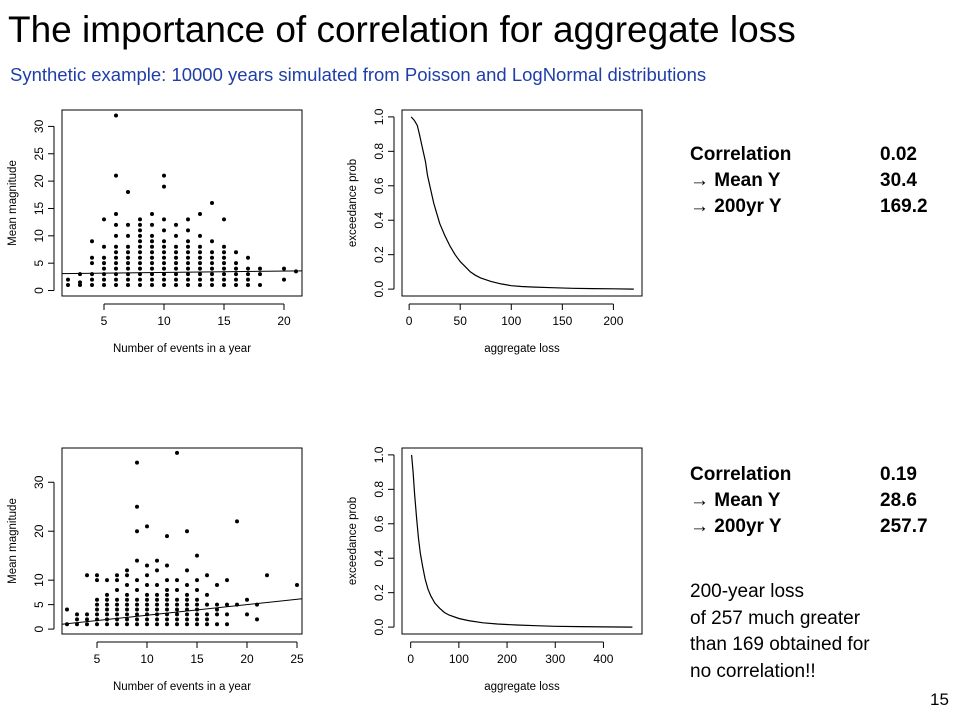 The width and height of the screenshot is (960, 720). What do you see at coordinates (809, 475) in the screenshot?
I see `stat-row: Correlation 0.19` at bounding box center [809, 475].